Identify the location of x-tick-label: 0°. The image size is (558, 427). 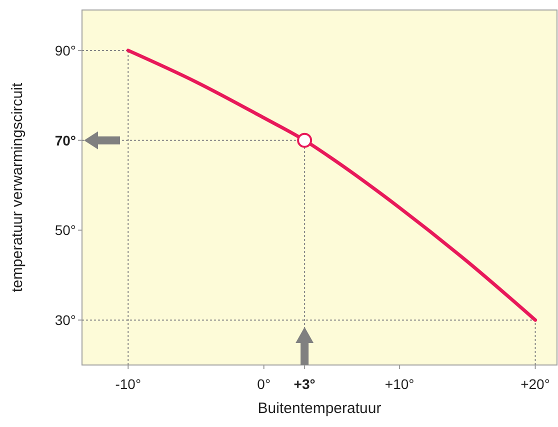
(264, 384).